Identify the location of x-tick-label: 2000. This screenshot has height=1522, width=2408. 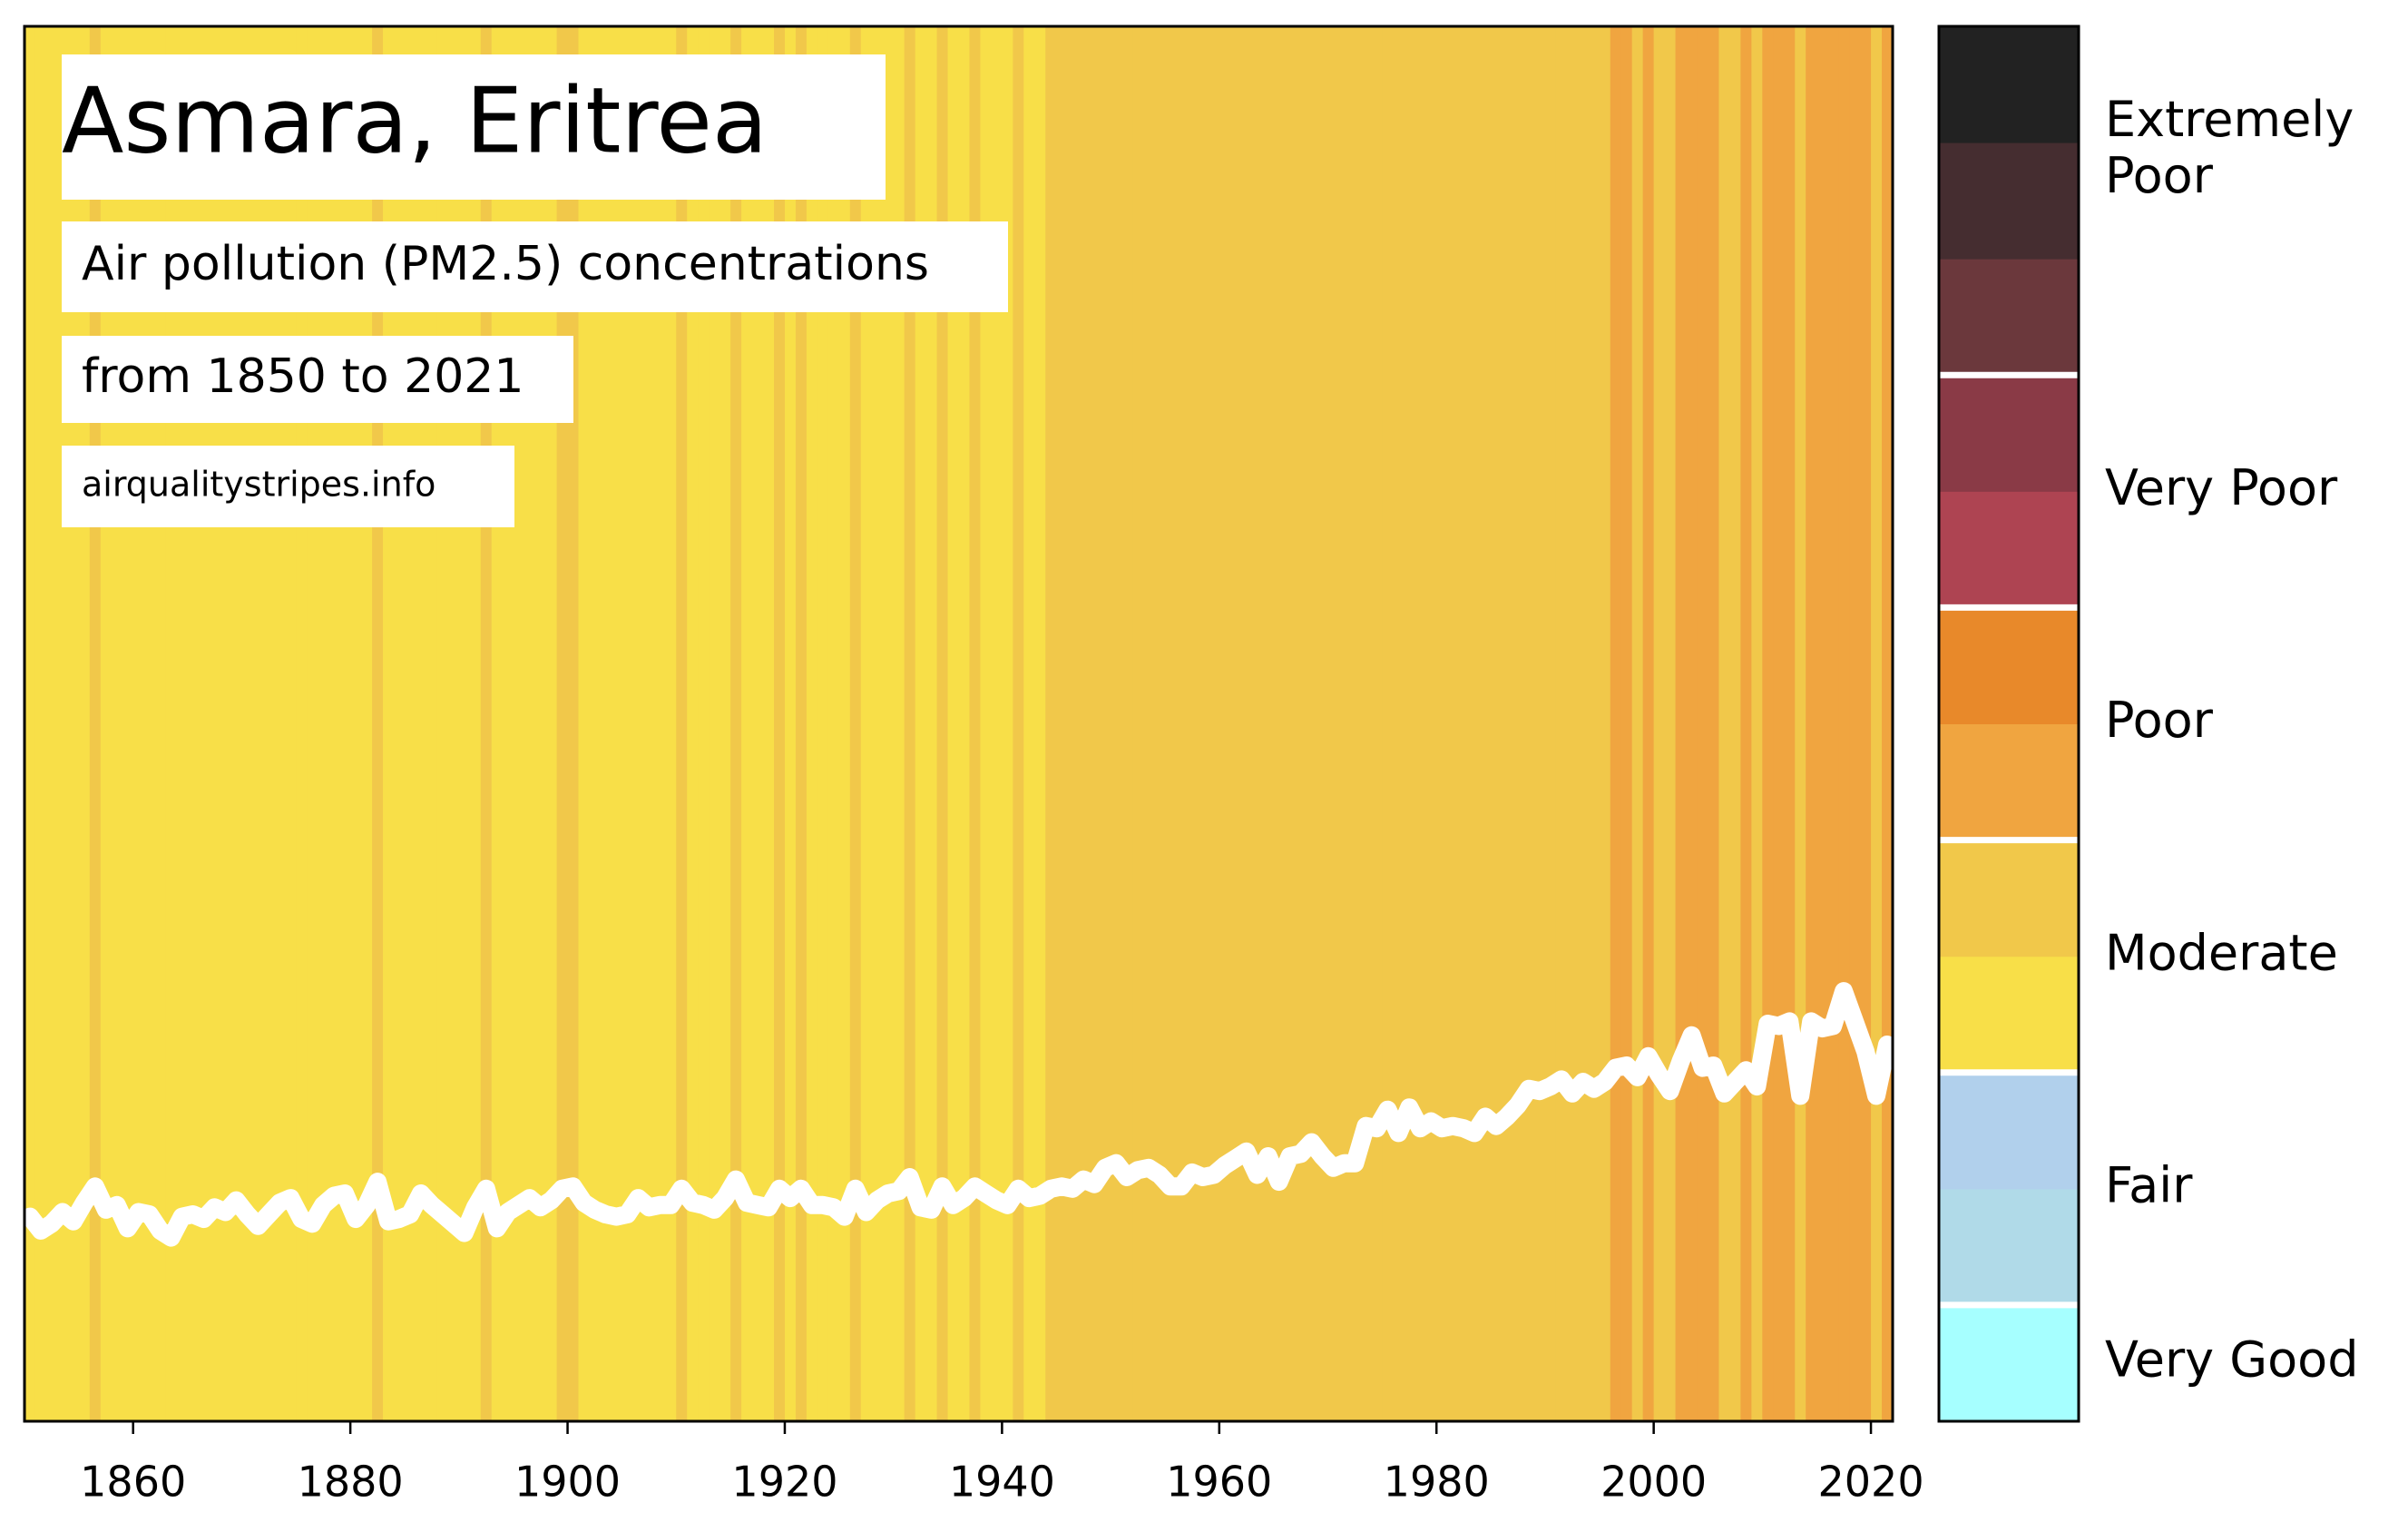
(1654, 1482).